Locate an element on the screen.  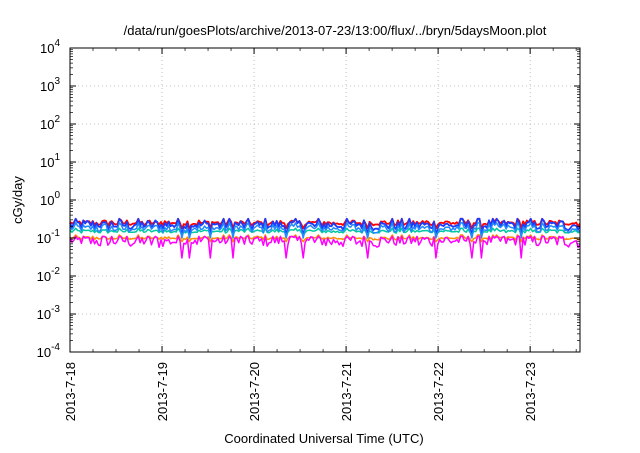
y-tick-label: 10⁴ is located at coordinates (50, 47).